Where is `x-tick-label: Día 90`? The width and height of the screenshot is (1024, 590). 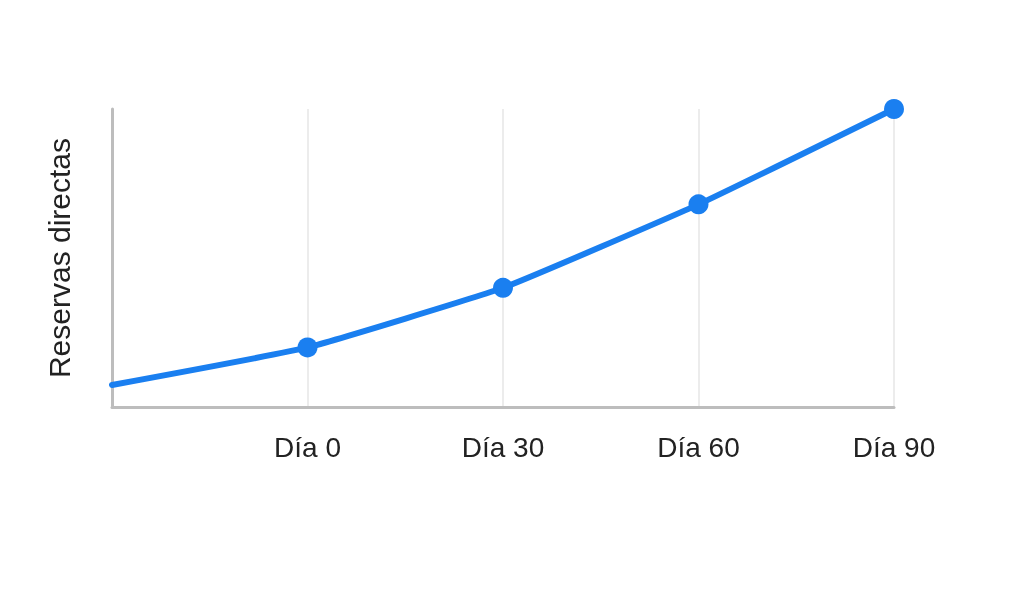
x-tick-label: Día 90 is located at coordinates (894, 447).